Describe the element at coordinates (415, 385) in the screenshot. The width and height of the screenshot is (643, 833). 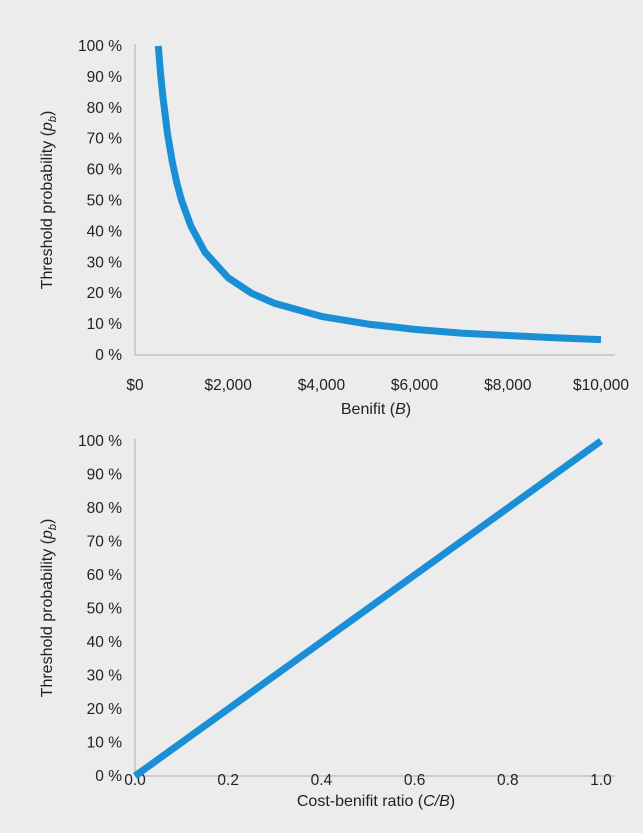
I see `x-tick-label: $6,000` at that location.